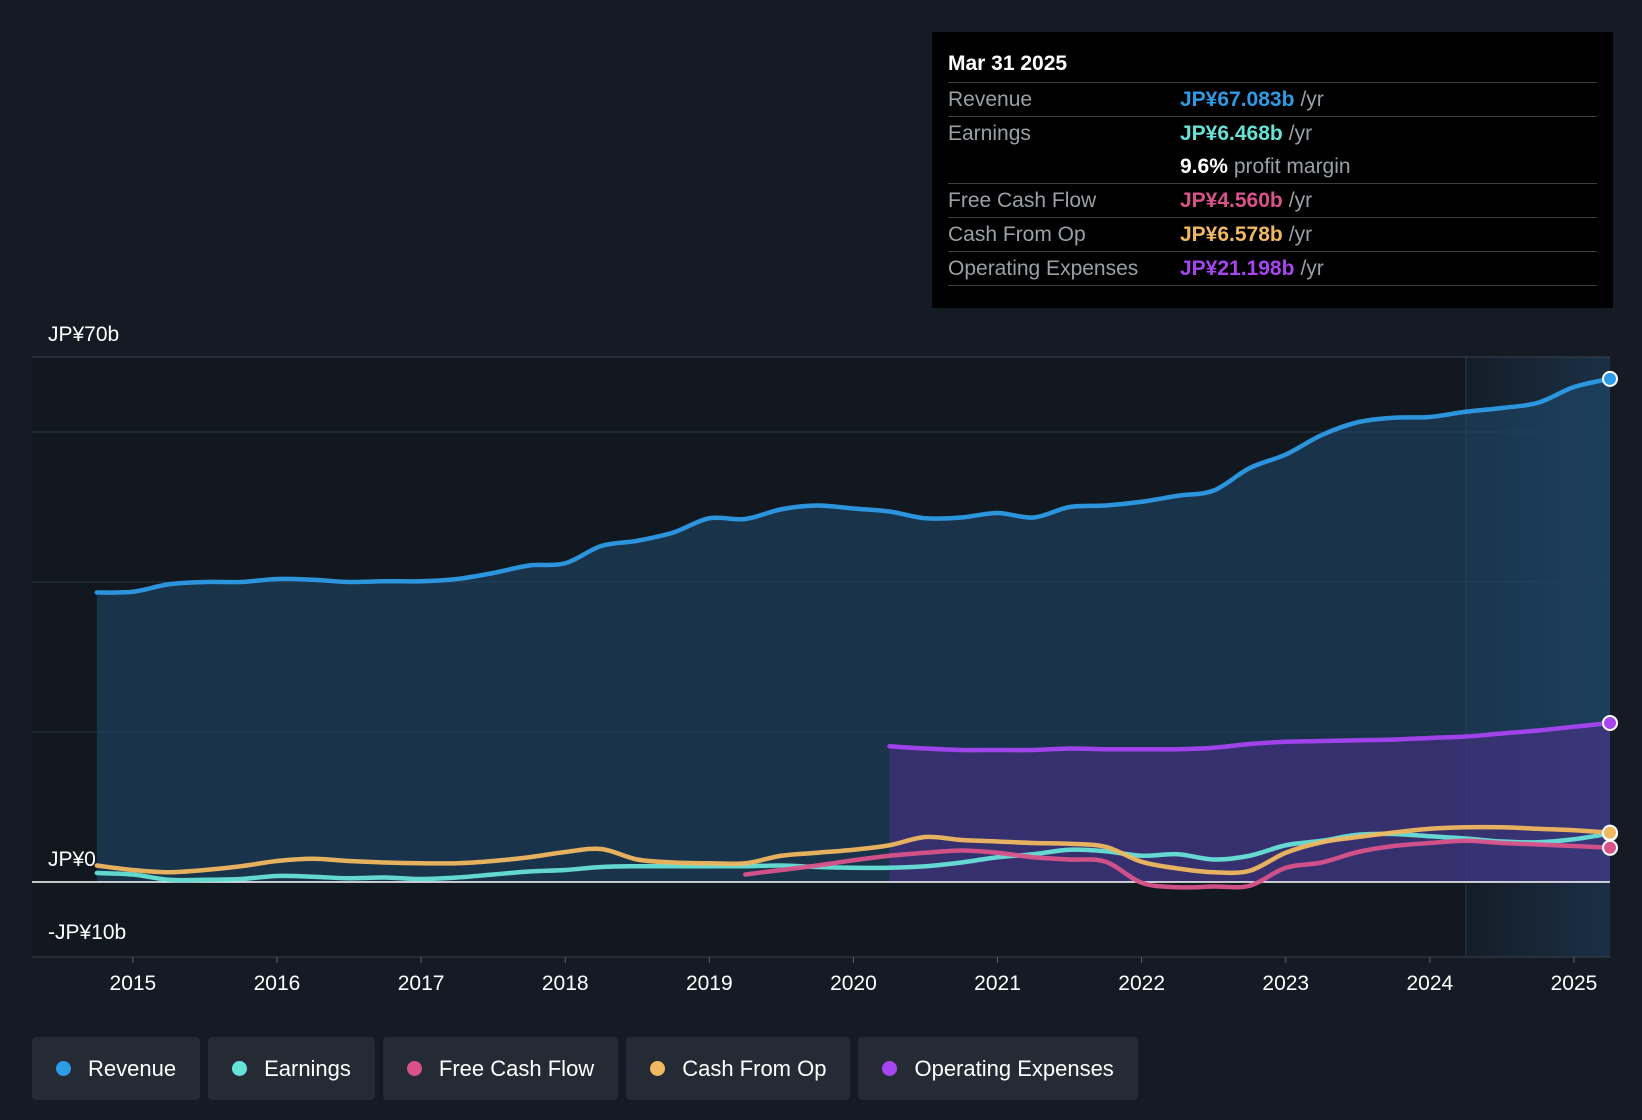 This screenshot has height=1120, width=1642. Describe the element at coordinates (890, 1068) in the screenshot. I see `operating-expenses-dot-icon` at that location.